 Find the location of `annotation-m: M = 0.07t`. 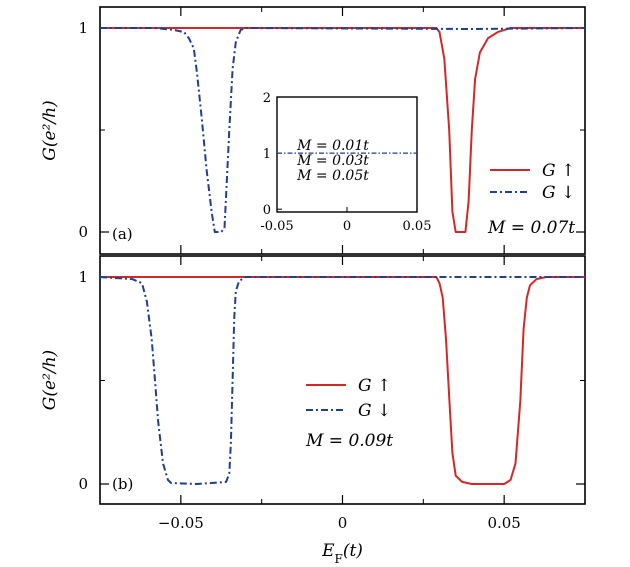

annotation-m: M = 0.07t is located at coordinates (531, 228).